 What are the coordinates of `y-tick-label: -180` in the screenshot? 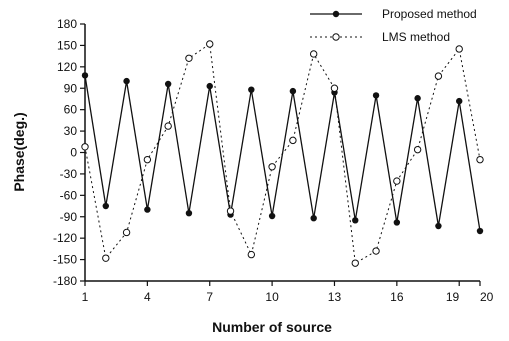 It's located at (65, 281).